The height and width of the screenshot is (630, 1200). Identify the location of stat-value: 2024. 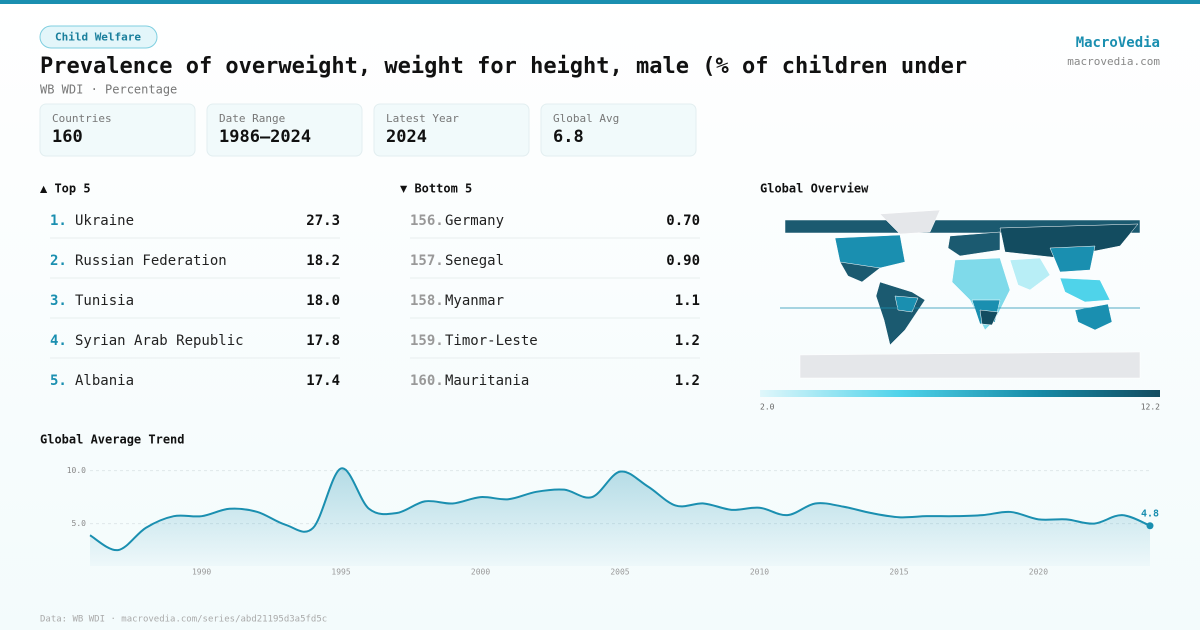
(406, 137).